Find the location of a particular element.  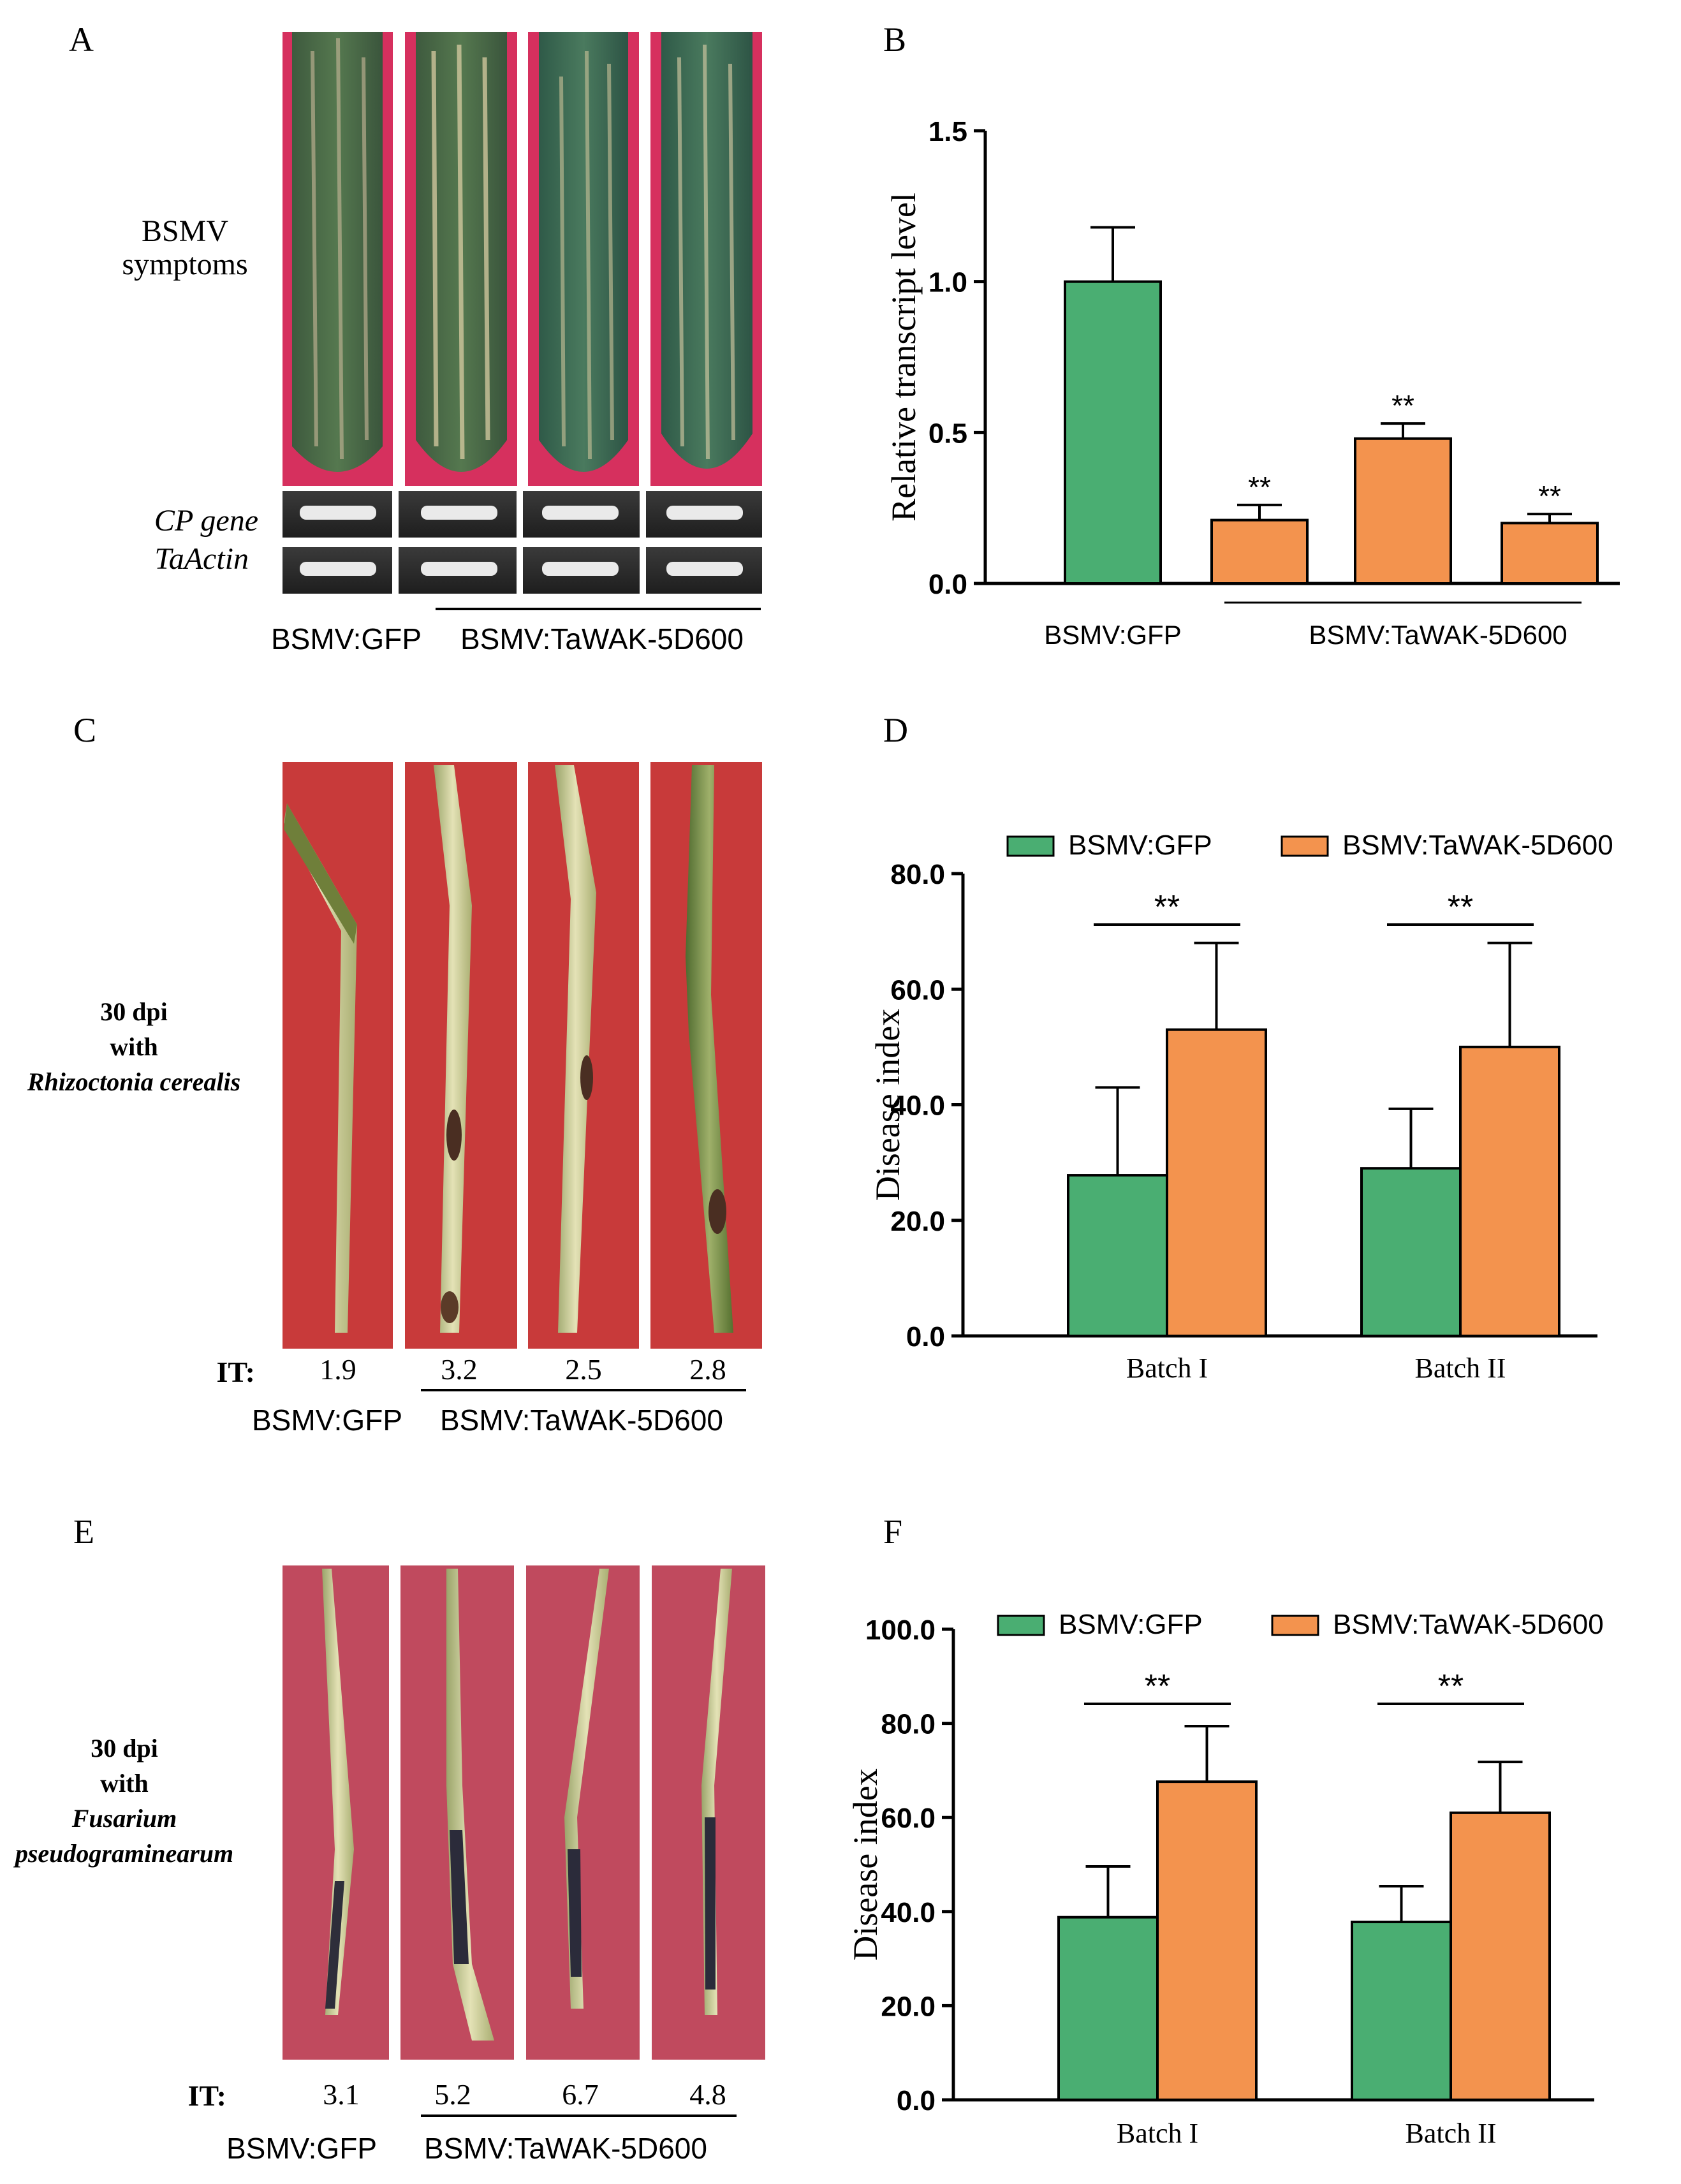

chart-d-ylabel: Disease index is located at coordinates (888, 1105).